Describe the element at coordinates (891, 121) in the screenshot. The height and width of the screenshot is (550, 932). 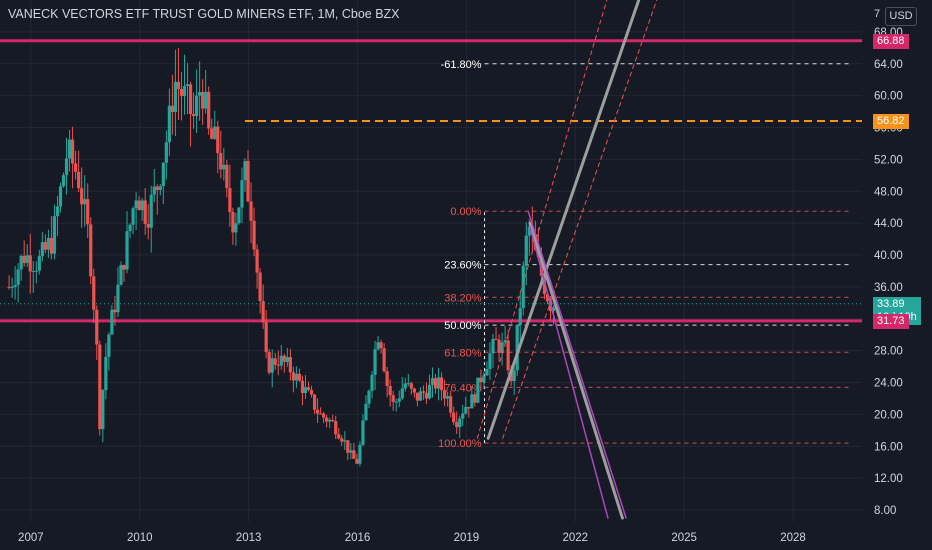
I see `fib-level-price-badge: 56.82` at that location.